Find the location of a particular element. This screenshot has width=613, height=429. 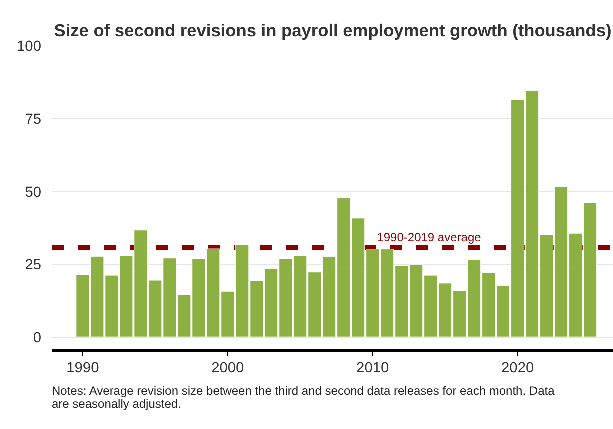

x-tick-label: 2000 is located at coordinates (228, 368).